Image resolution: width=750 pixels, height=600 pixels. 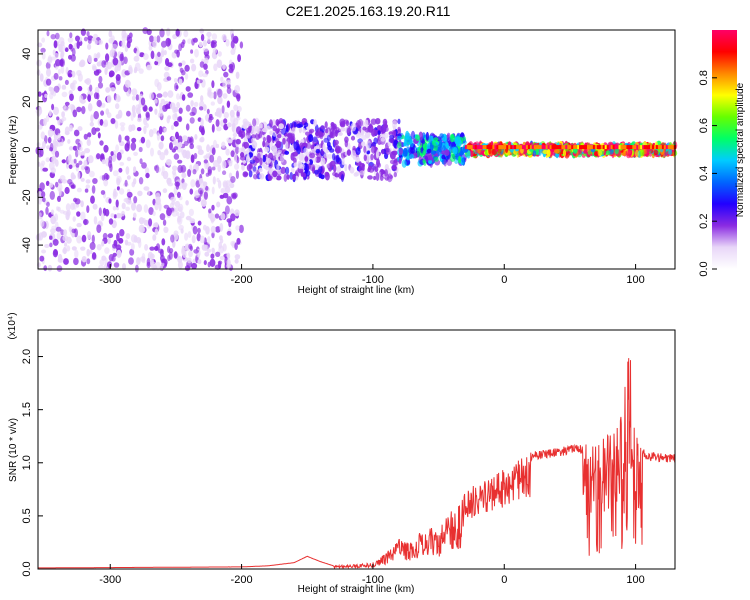 What do you see at coordinates (707, 173) in the screenshot?
I see `colorbar-ticks: 0.0 0.2 0.4 0.6 0.8` at bounding box center [707, 173].